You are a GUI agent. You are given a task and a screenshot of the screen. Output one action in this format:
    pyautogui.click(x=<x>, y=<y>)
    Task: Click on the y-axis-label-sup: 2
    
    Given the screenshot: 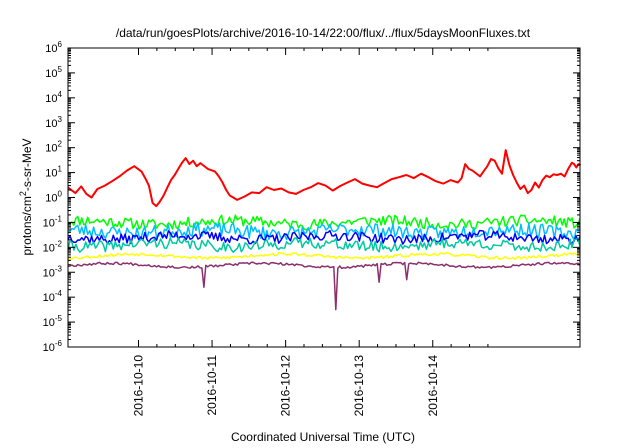 What is the action you would take?
    pyautogui.click(x=23, y=193)
    